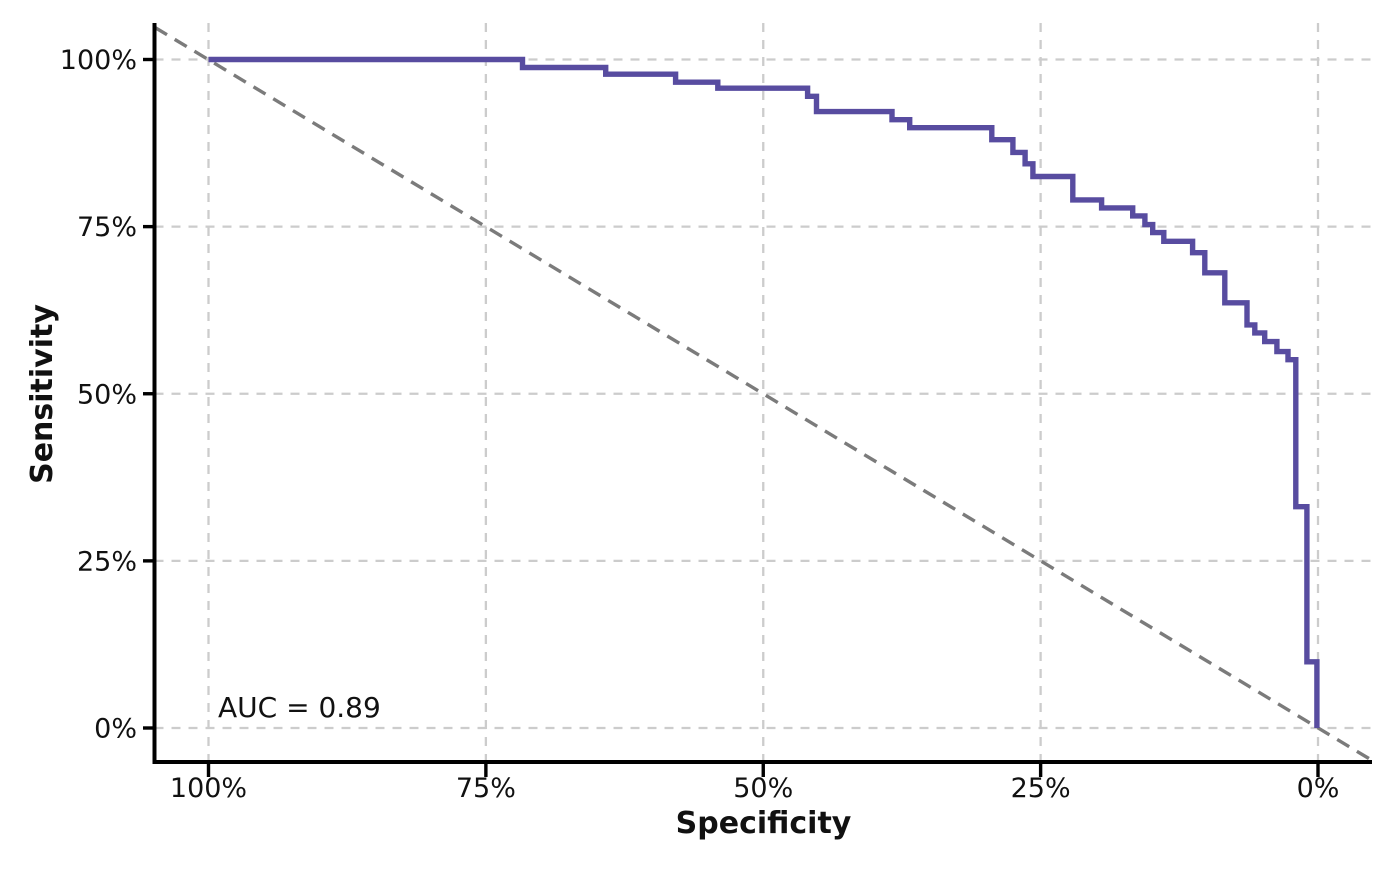 The image size is (1400, 870). Describe the element at coordinates (42, 394) in the screenshot. I see `y-axis-title: Sensitivity` at that location.